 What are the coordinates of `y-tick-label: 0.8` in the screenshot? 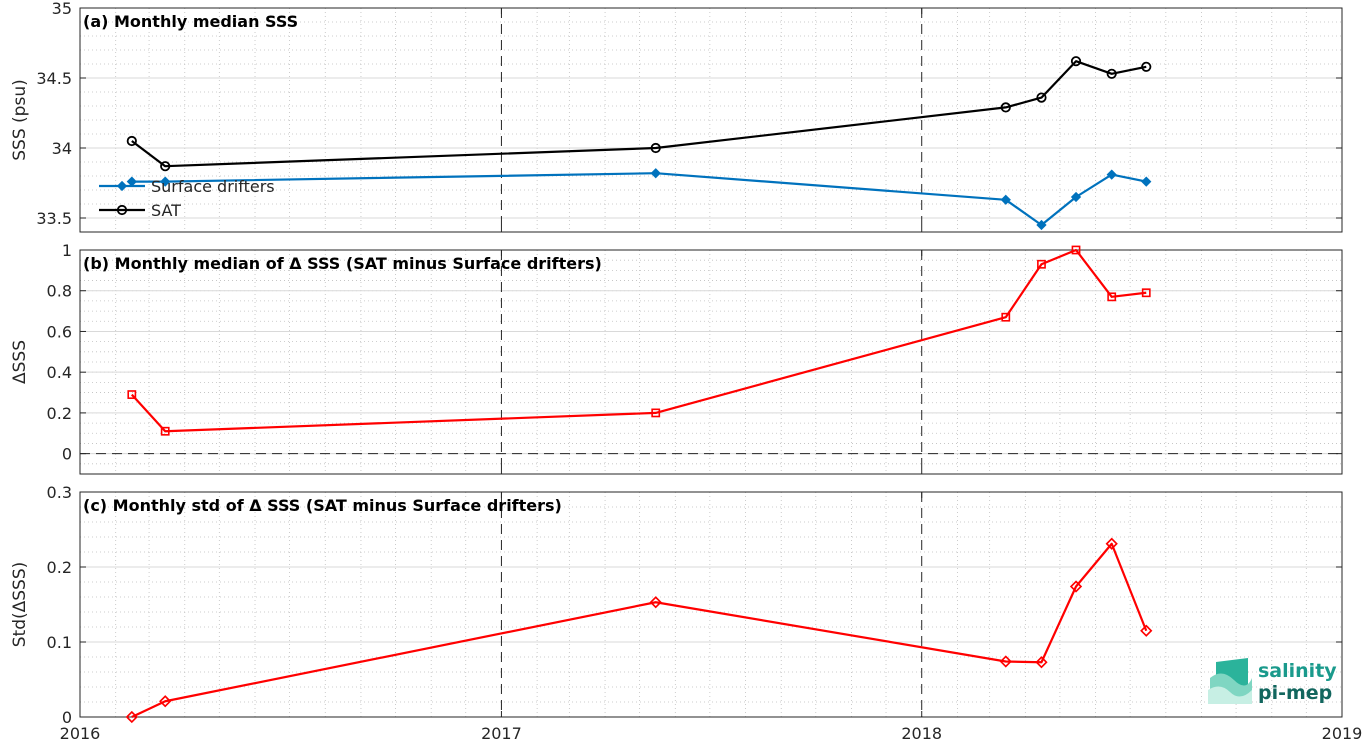 It's located at (59, 291).